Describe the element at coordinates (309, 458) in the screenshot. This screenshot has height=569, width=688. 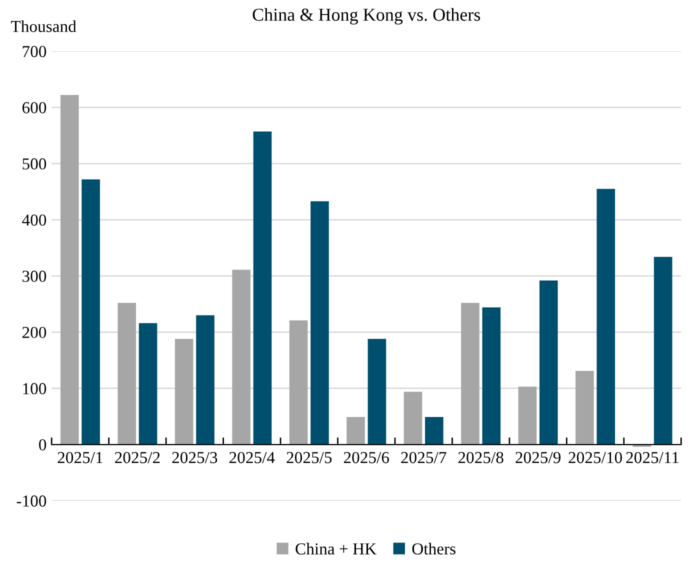
I see `x-tick-label: 2025/5` at that location.